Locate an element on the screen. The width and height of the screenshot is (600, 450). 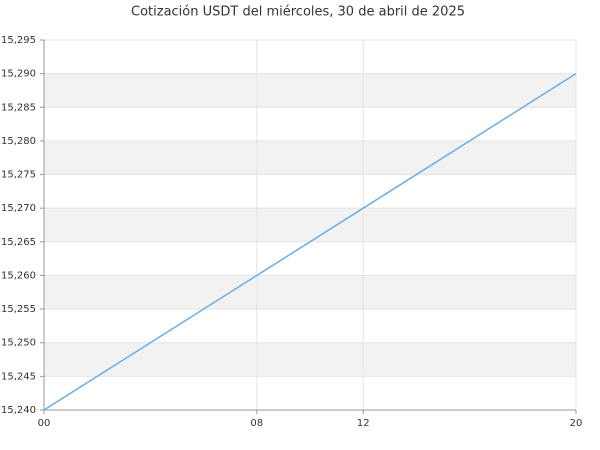
y-tick-label: 15,295 is located at coordinates (18, 40).